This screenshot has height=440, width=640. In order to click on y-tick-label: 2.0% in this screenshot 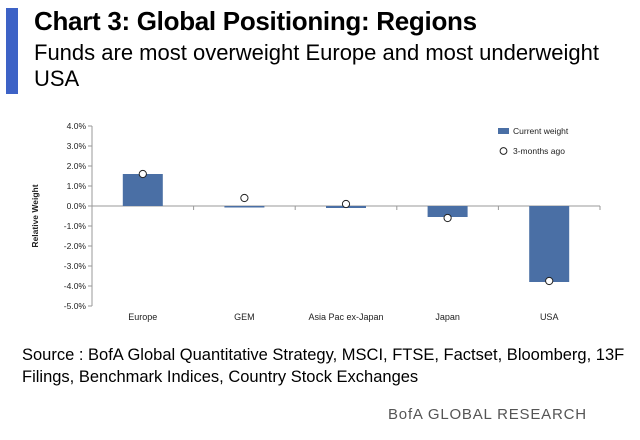, I will do `click(77, 166)`.